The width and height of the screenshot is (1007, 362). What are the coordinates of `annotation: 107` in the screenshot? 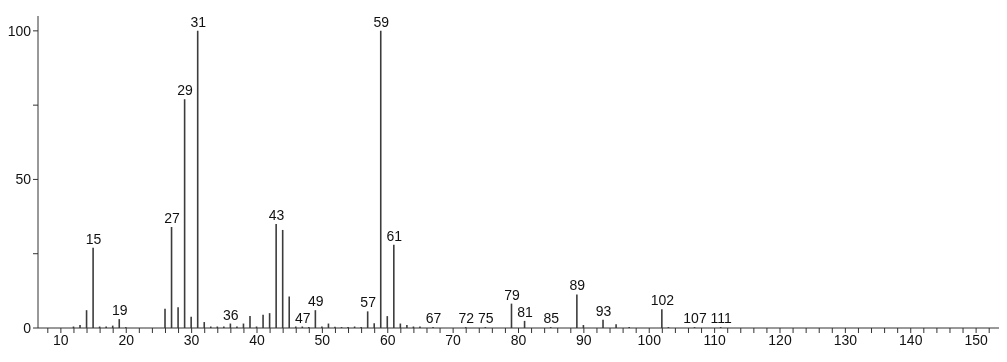 It's located at (695, 318).